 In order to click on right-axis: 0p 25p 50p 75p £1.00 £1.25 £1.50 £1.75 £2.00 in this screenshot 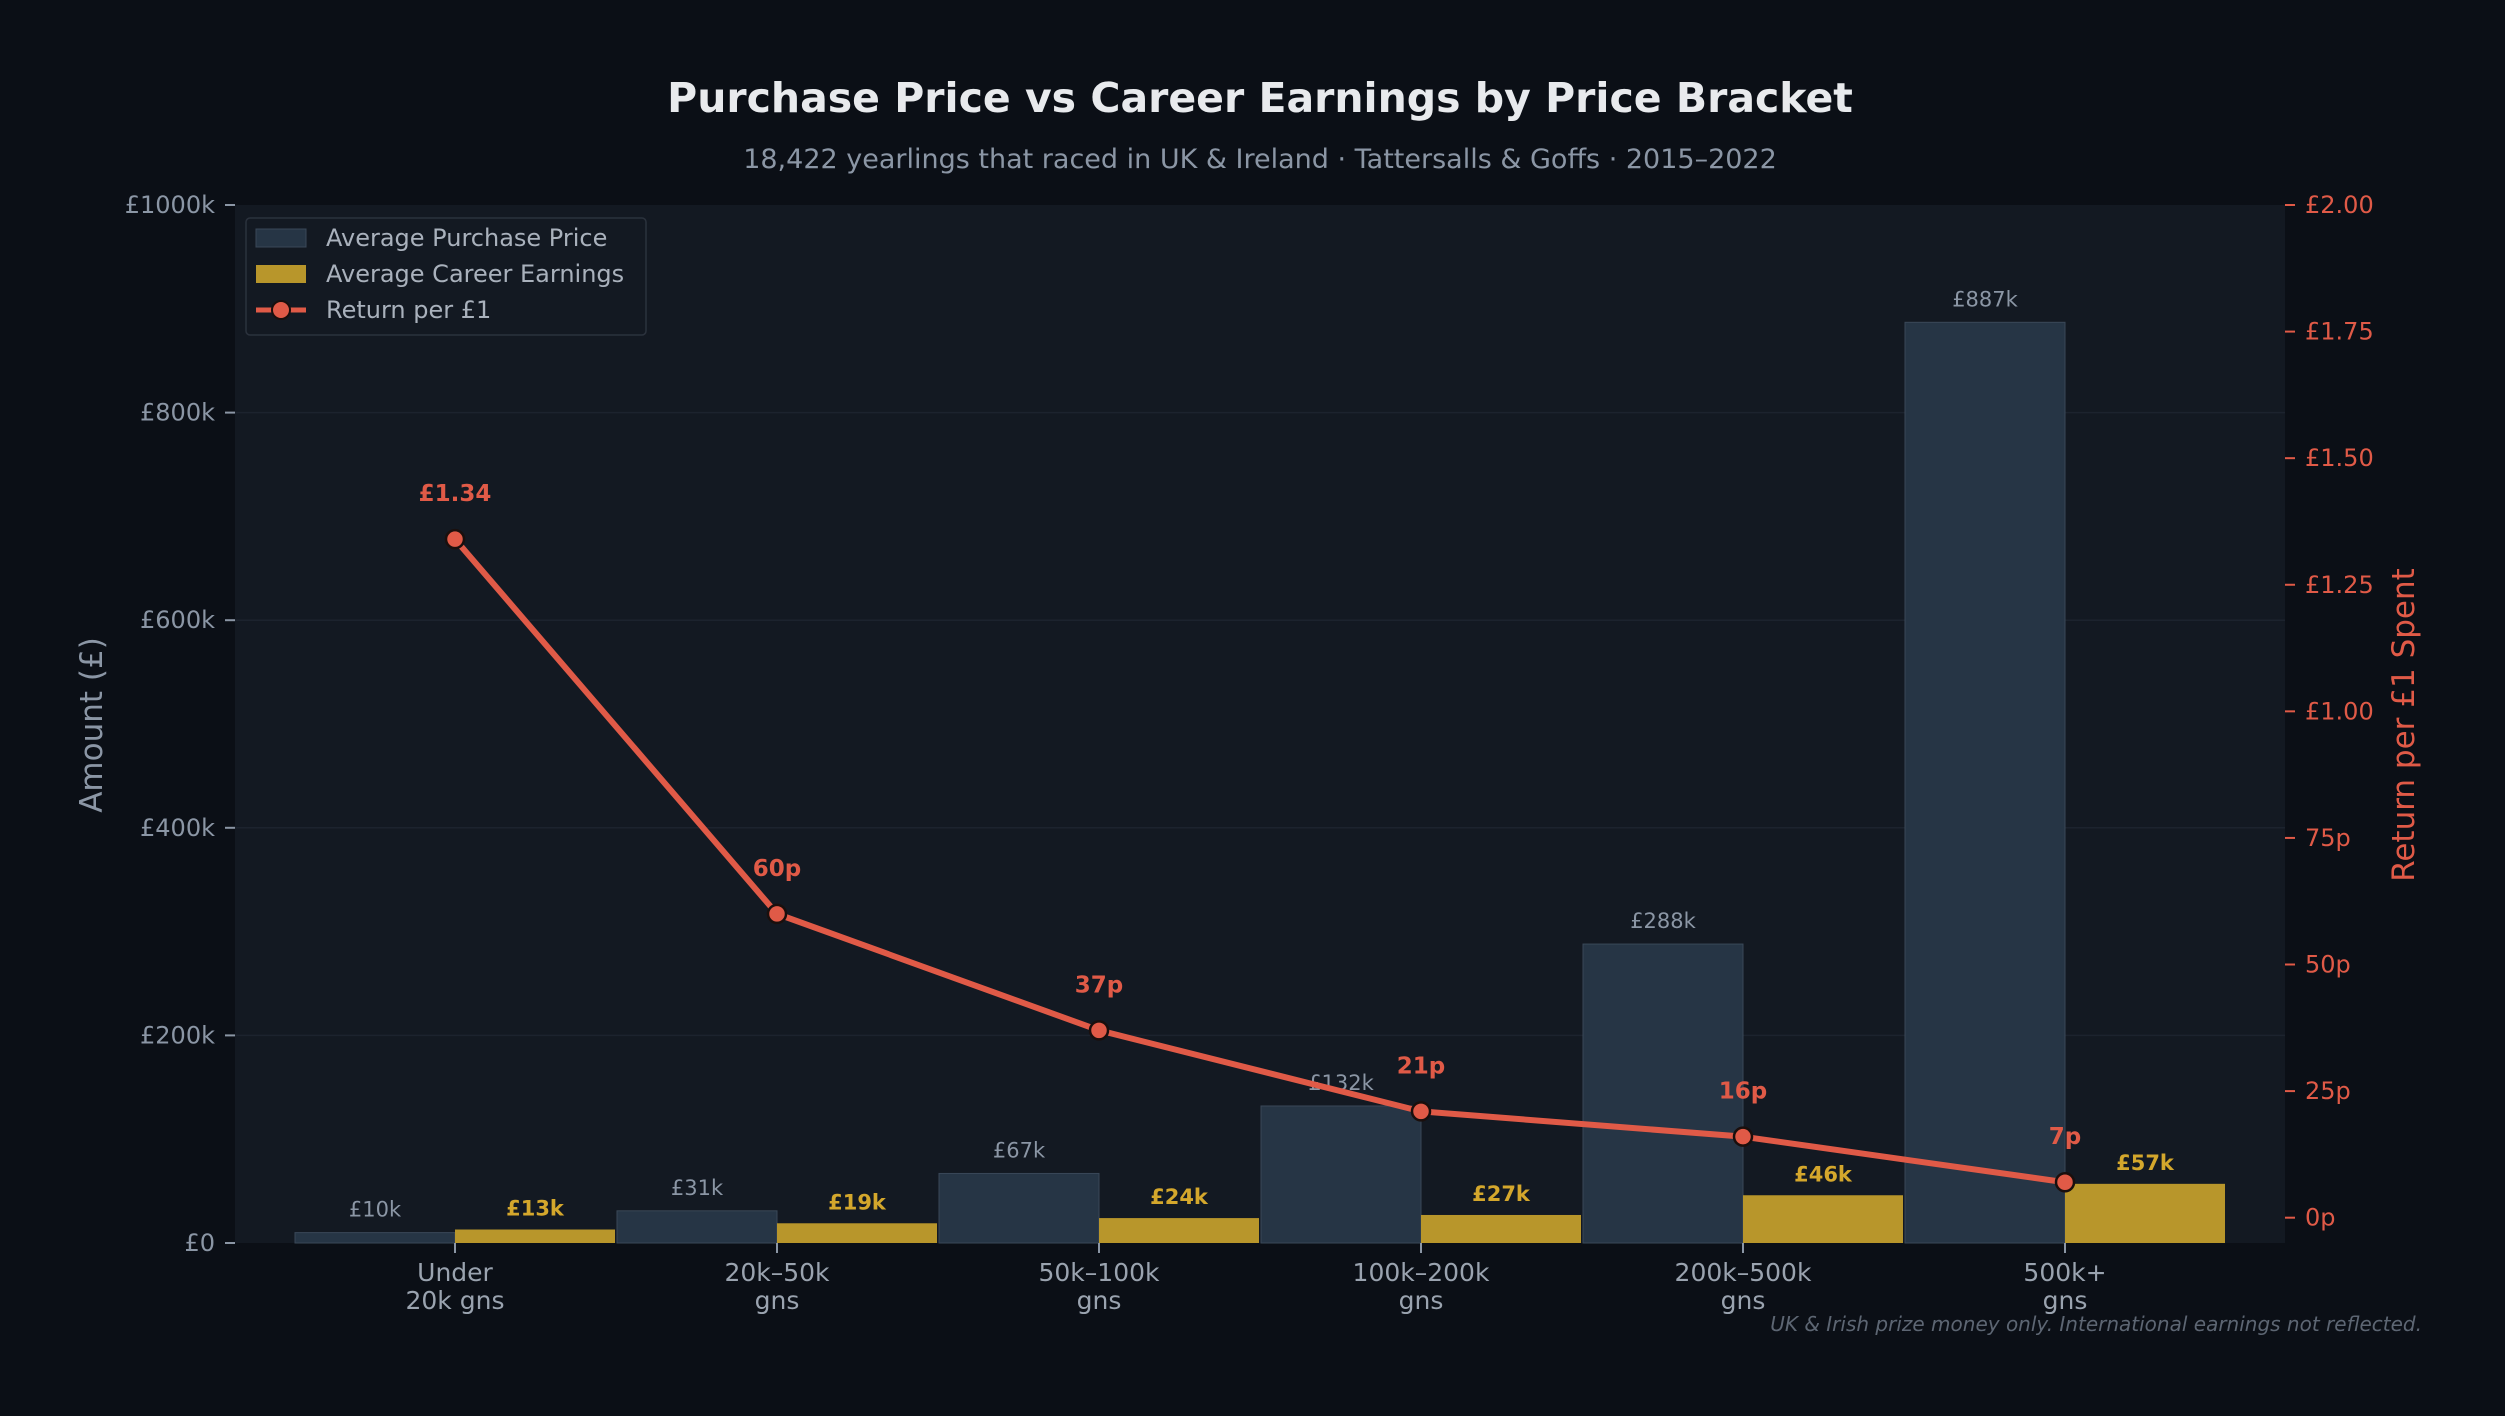, I will do `click(2329, 711)`.